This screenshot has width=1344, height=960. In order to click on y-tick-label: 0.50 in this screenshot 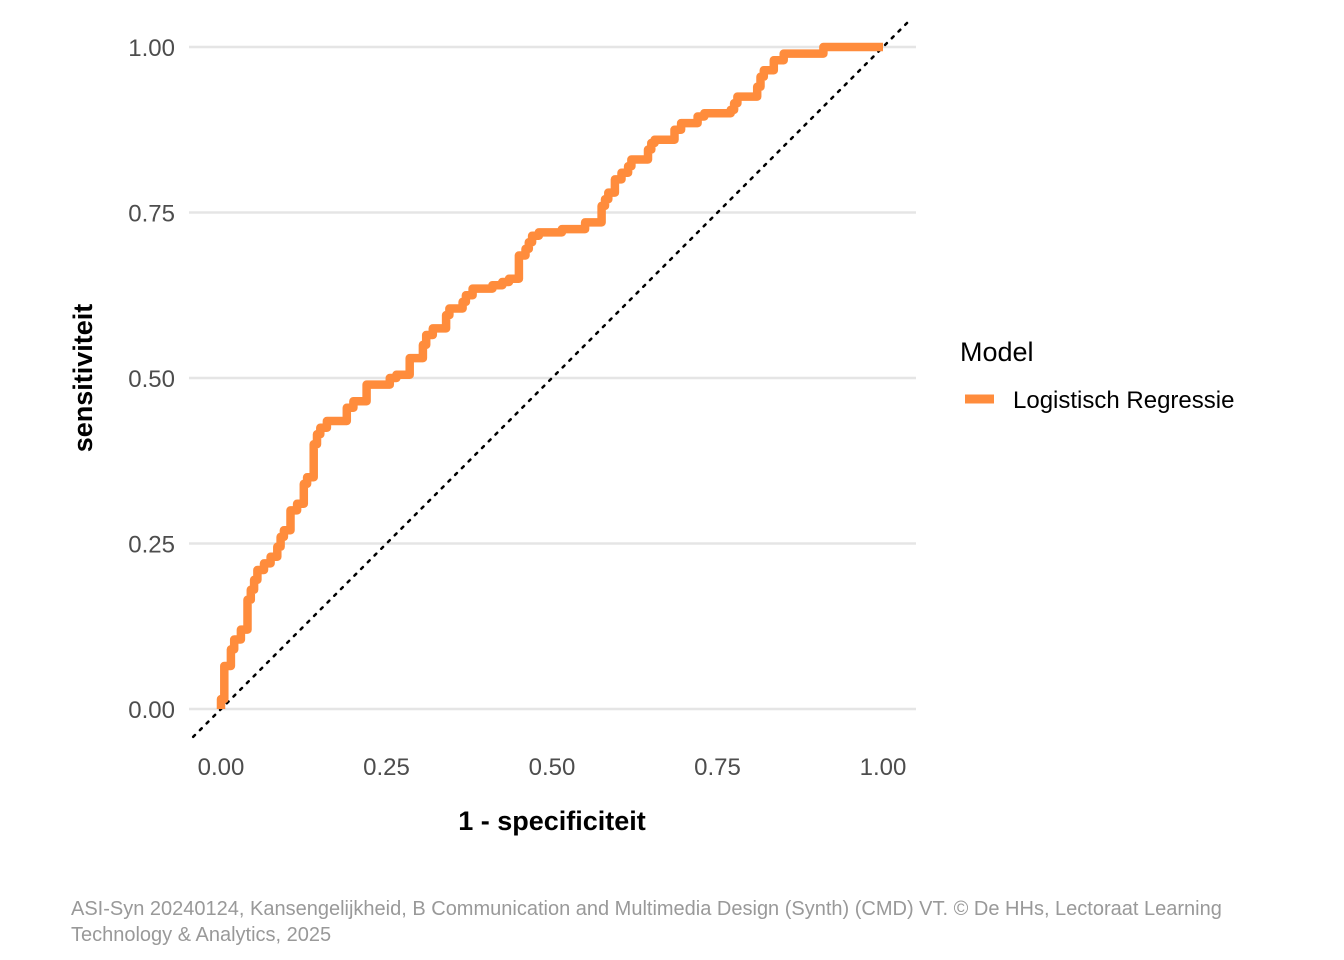, I will do `click(151, 379)`.